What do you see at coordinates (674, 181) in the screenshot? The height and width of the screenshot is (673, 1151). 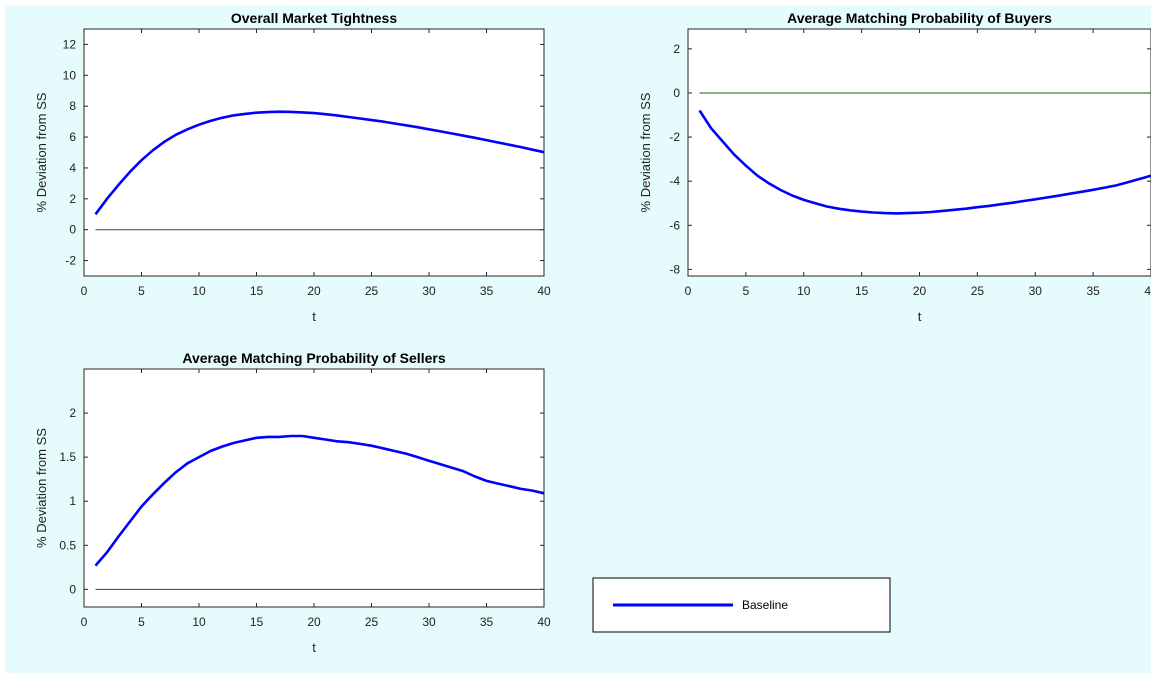 I see `y-tick-label: -4` at bounding box center [674, 181].